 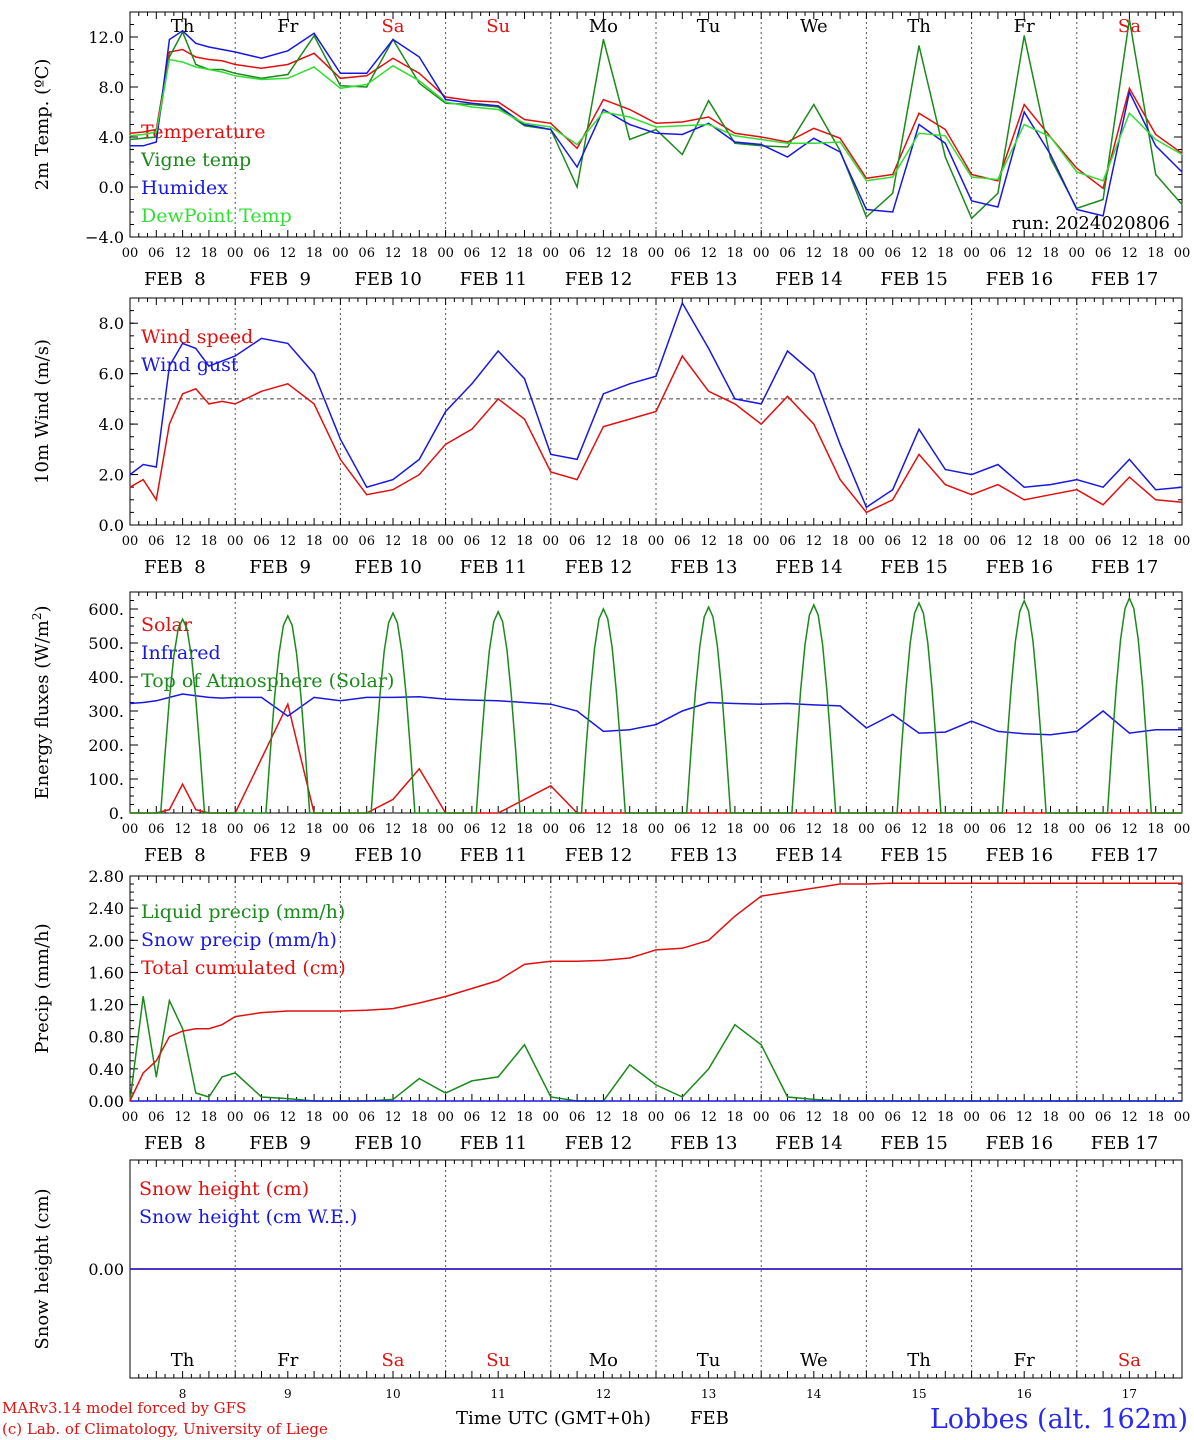 What do you see at coordinates (106, 1005) in the screenshot?
I see `y-tick-label: 1.20` at bounding box center [106, 1005].